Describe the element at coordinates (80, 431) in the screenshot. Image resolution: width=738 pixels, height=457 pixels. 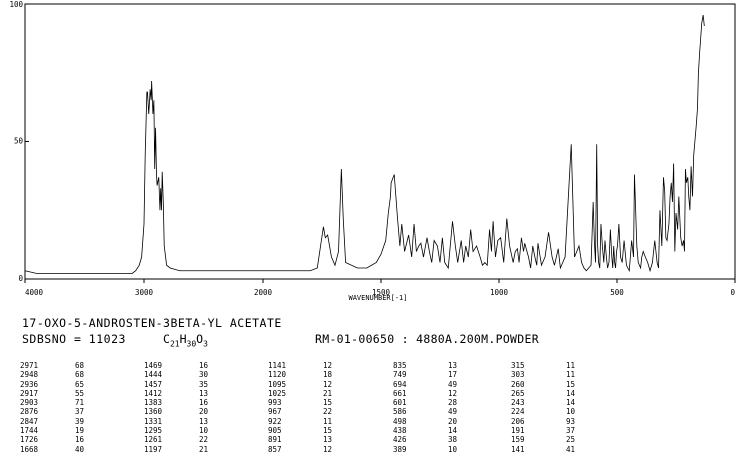
I see `peak-intensity: 19` at that location.